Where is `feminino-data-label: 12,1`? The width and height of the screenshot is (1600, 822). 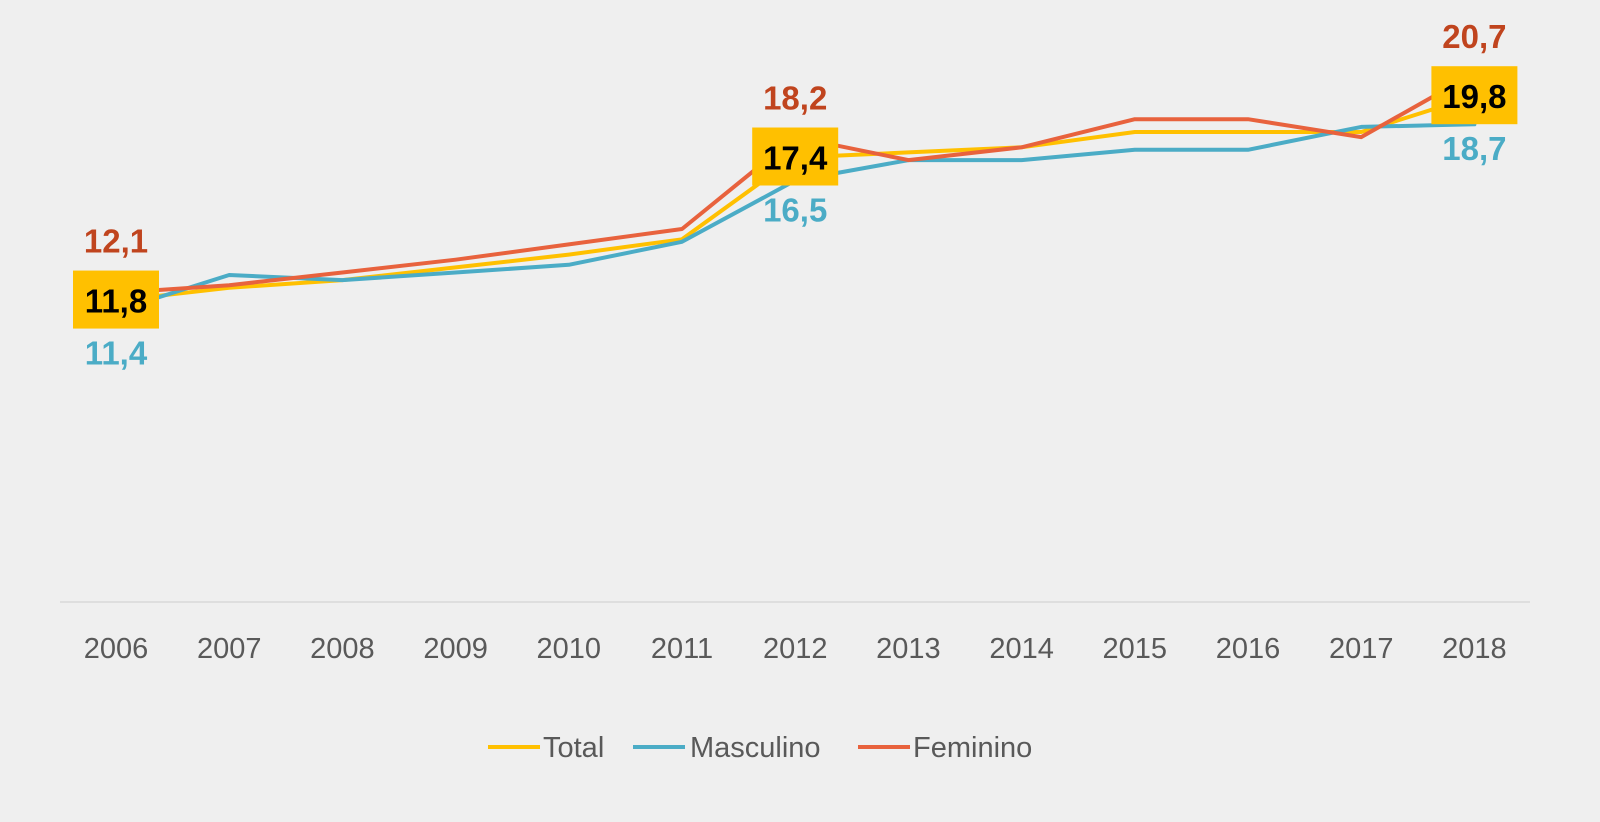 feminino-data-label: 12,1 is located at coordinates (116, 241).